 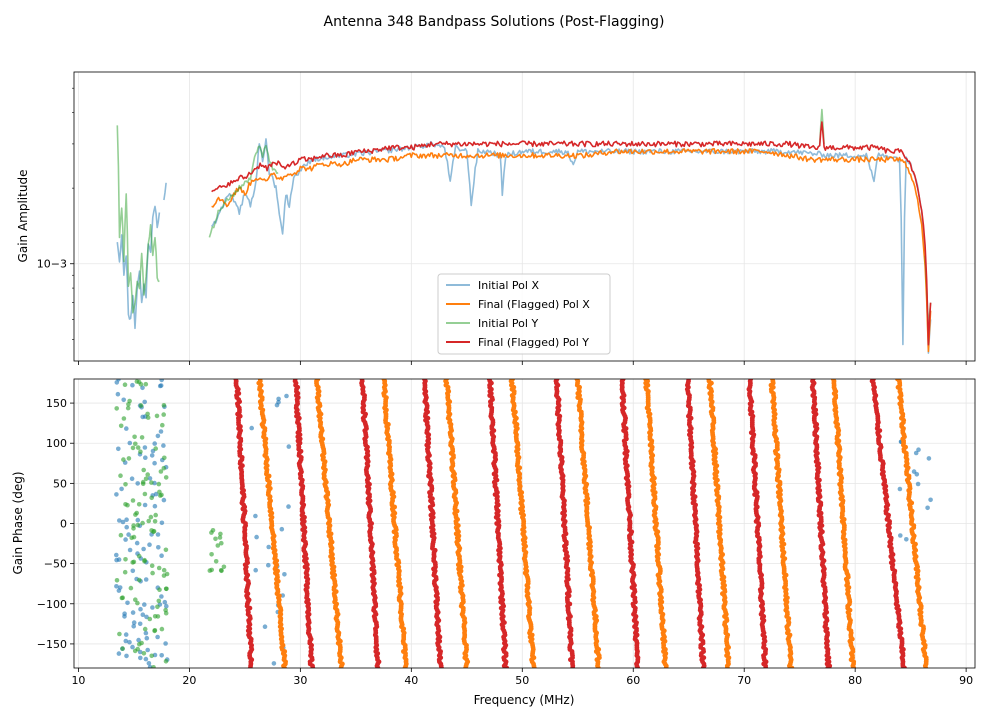 What do you see at coordinates (78, 680) in the screenshot?
I see `phase-xtick-label: 10` at bounding box center [78, 680].